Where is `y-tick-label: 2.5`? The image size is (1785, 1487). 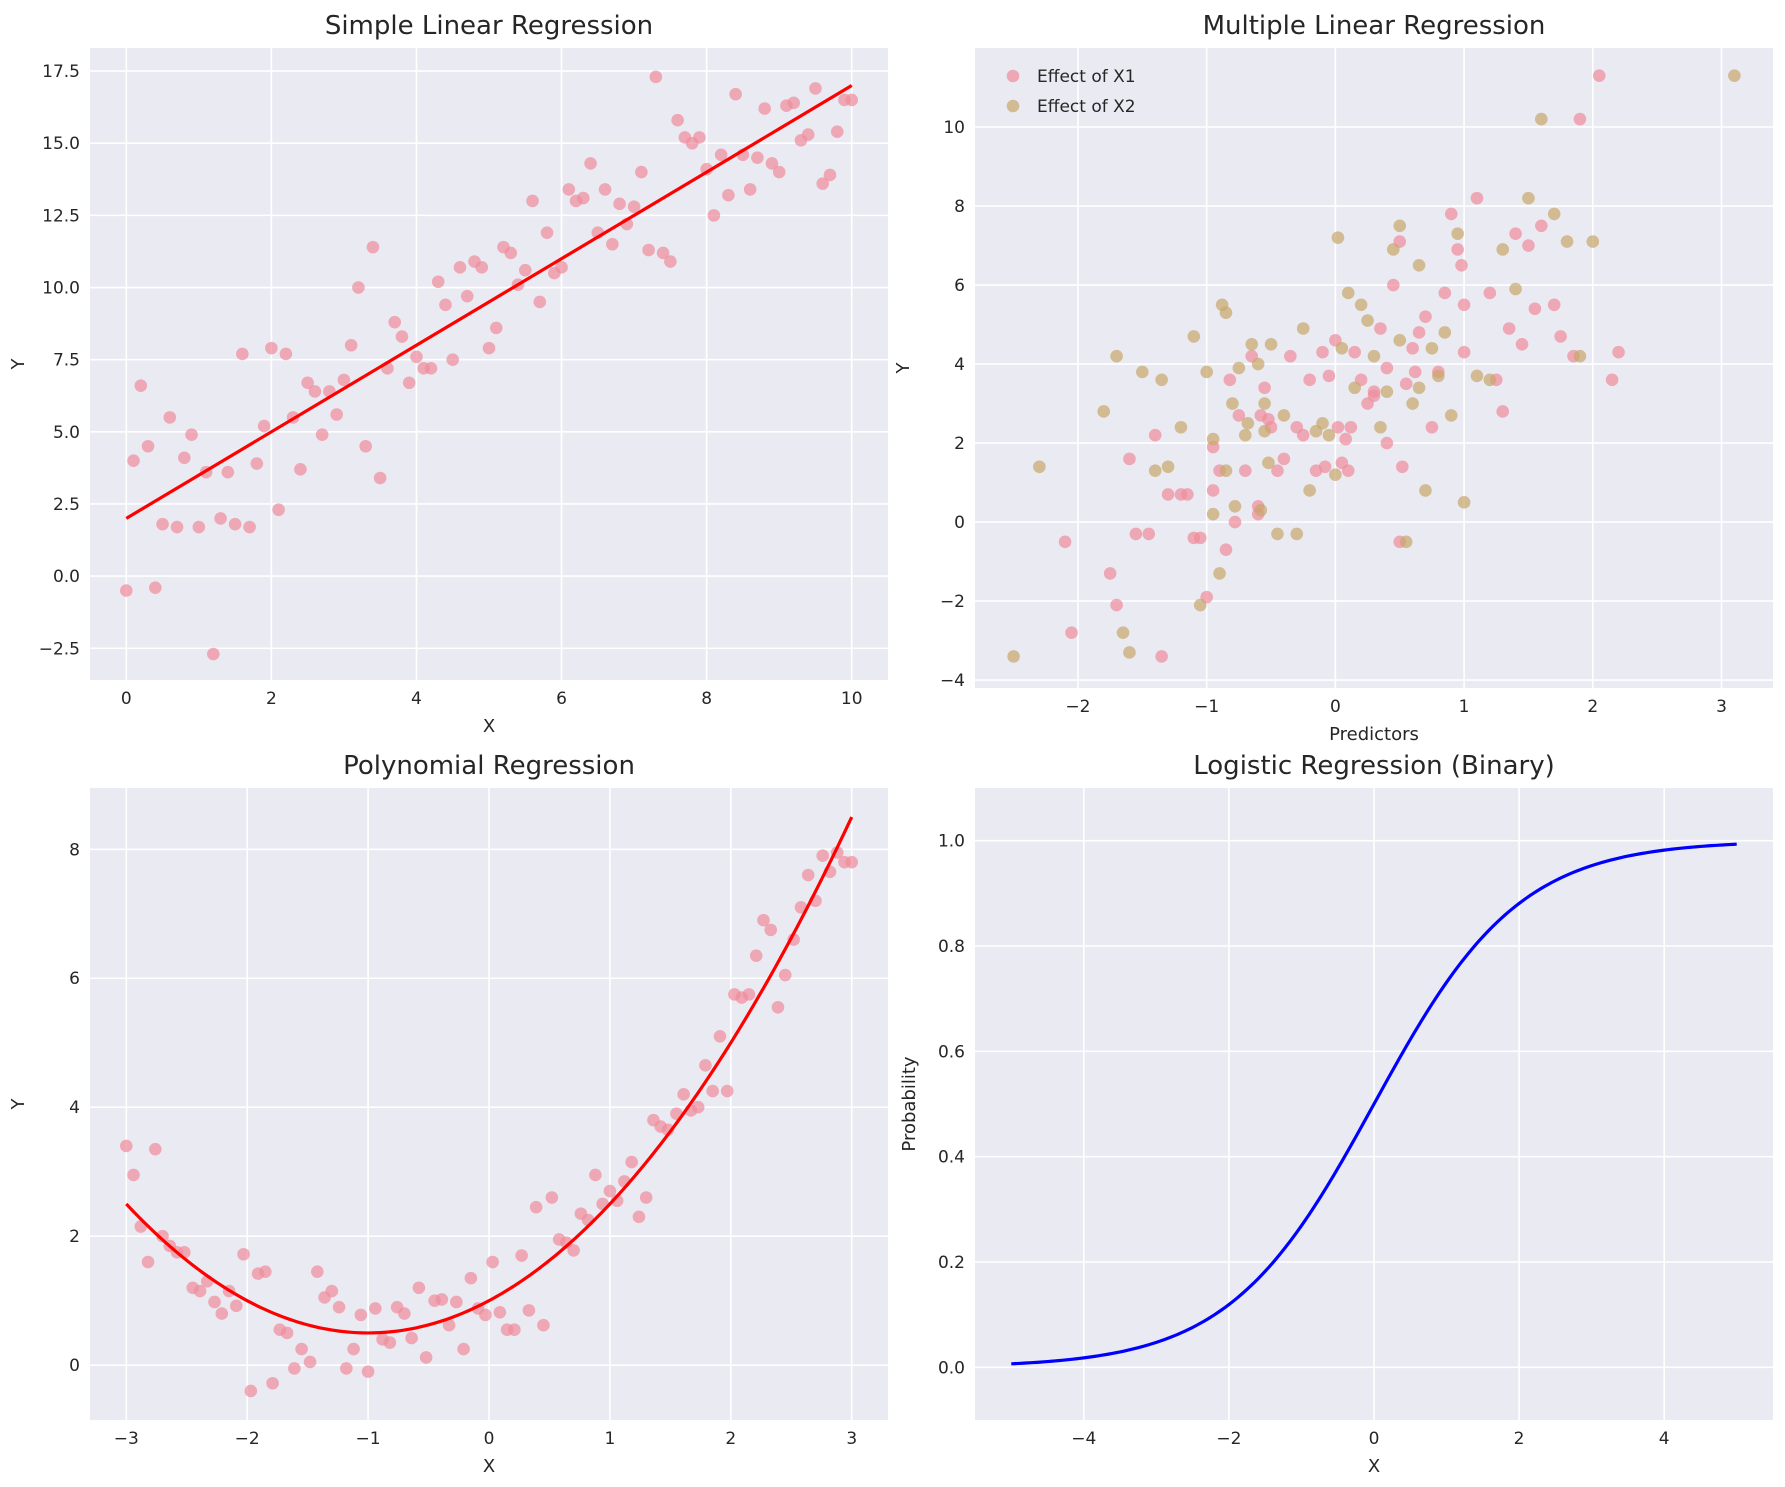
y-tick-label: 2.5 is located at coordinates (66, 505).